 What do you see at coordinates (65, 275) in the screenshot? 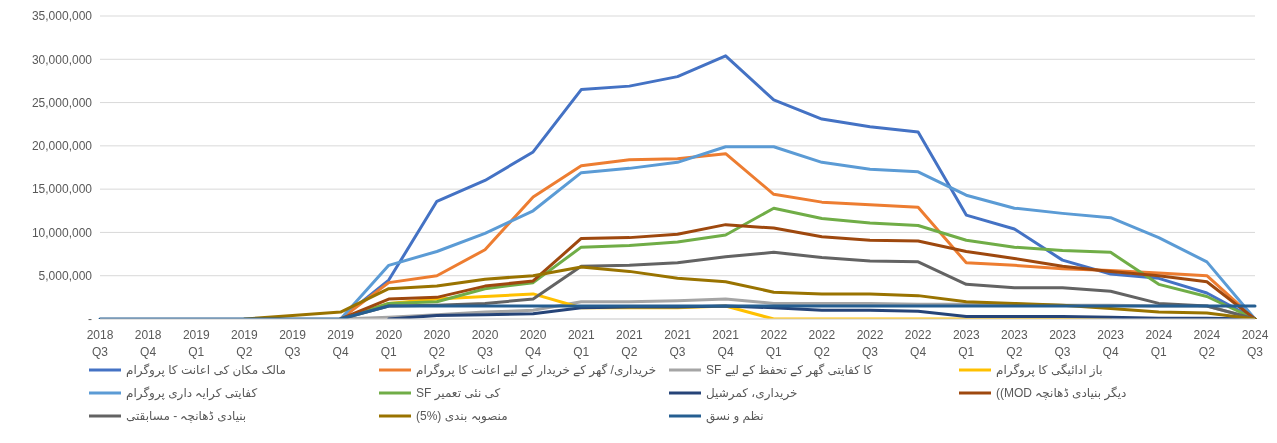
I see `y-tick-label: 5,000,000` at bounding box center [65, 275].